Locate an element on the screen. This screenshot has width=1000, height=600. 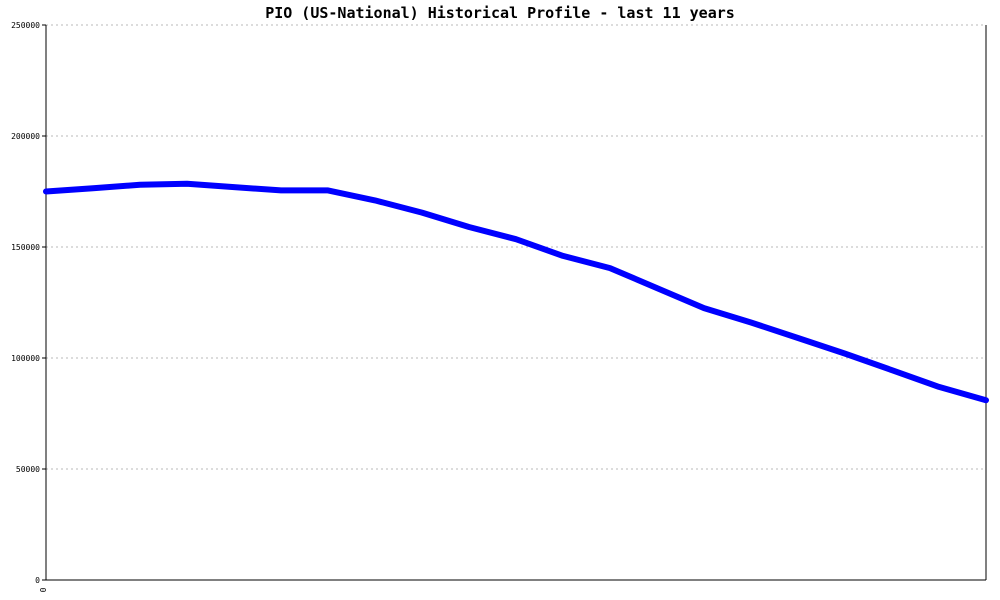
y-tick-label: 100000 is located at coordinates (25, 358).